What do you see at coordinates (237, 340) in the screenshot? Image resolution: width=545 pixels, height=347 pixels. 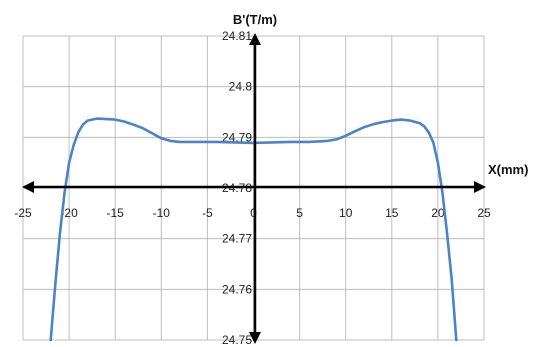 I see `y-tick-label: 24.75` at bounding box center [237, 340].